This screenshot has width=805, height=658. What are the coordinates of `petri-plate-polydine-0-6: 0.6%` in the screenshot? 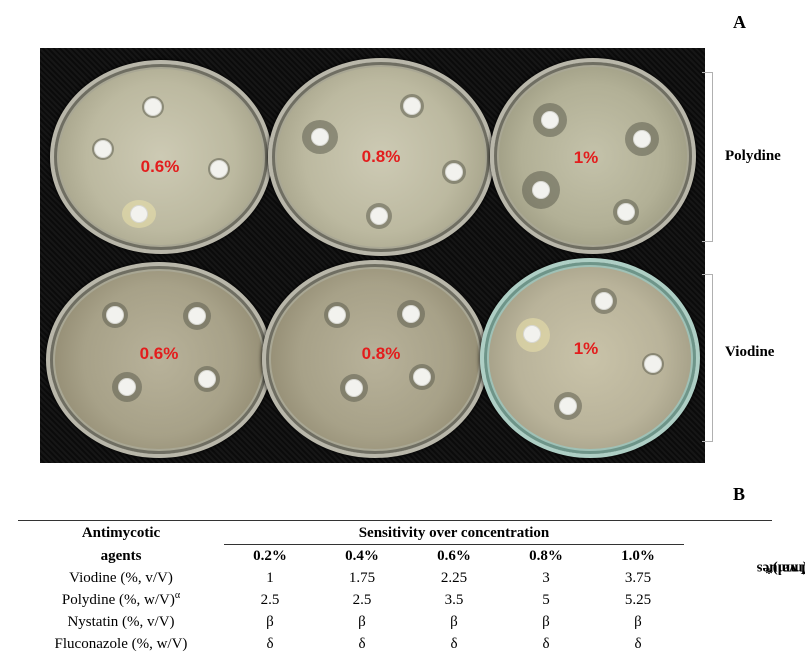 It's located at (161, 157).